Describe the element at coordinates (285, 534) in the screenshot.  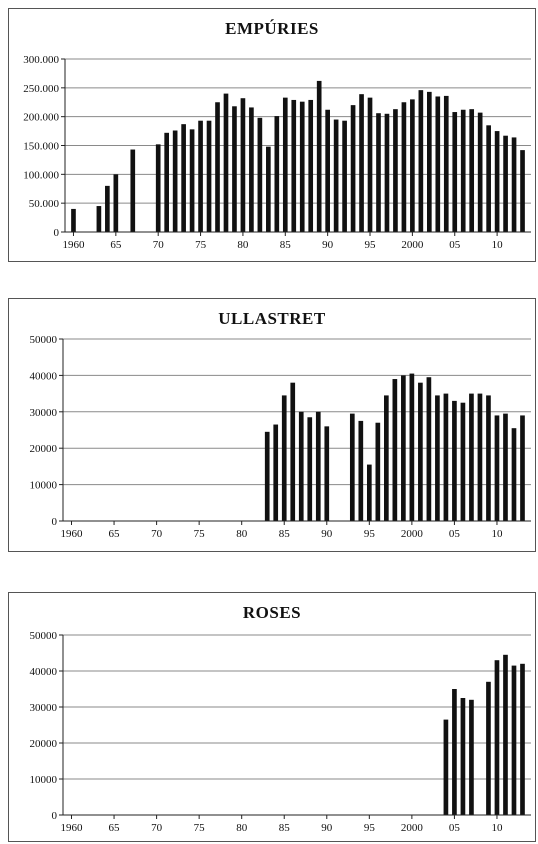
I see `x-tick-label: 85` at that location.